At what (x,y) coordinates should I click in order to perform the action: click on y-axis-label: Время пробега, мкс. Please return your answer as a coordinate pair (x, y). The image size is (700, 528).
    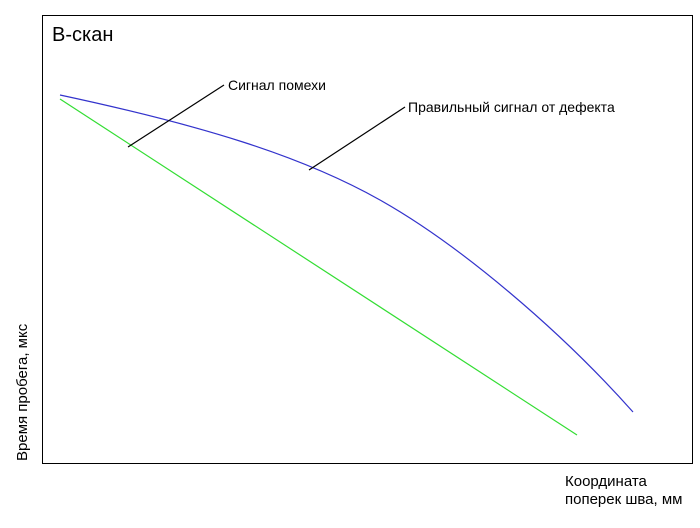
    Looking at the image, I should click on (22, 392).